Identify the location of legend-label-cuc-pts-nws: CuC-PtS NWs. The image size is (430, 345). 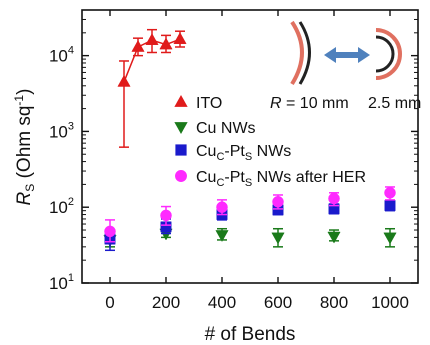
(243, 153).